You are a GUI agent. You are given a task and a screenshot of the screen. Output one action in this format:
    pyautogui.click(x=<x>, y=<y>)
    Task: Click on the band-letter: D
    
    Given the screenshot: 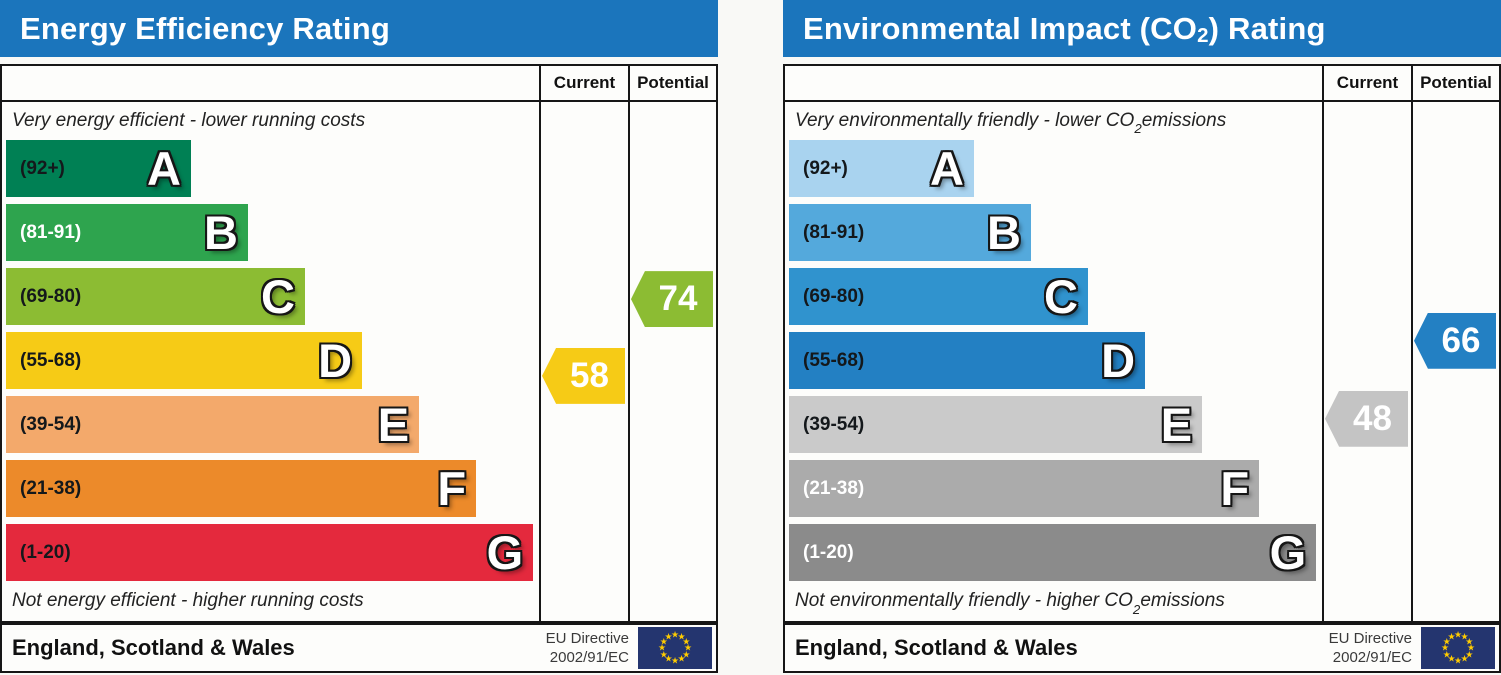 What is the action you would take?
    pyautogui.click(x=335, y=360)
    